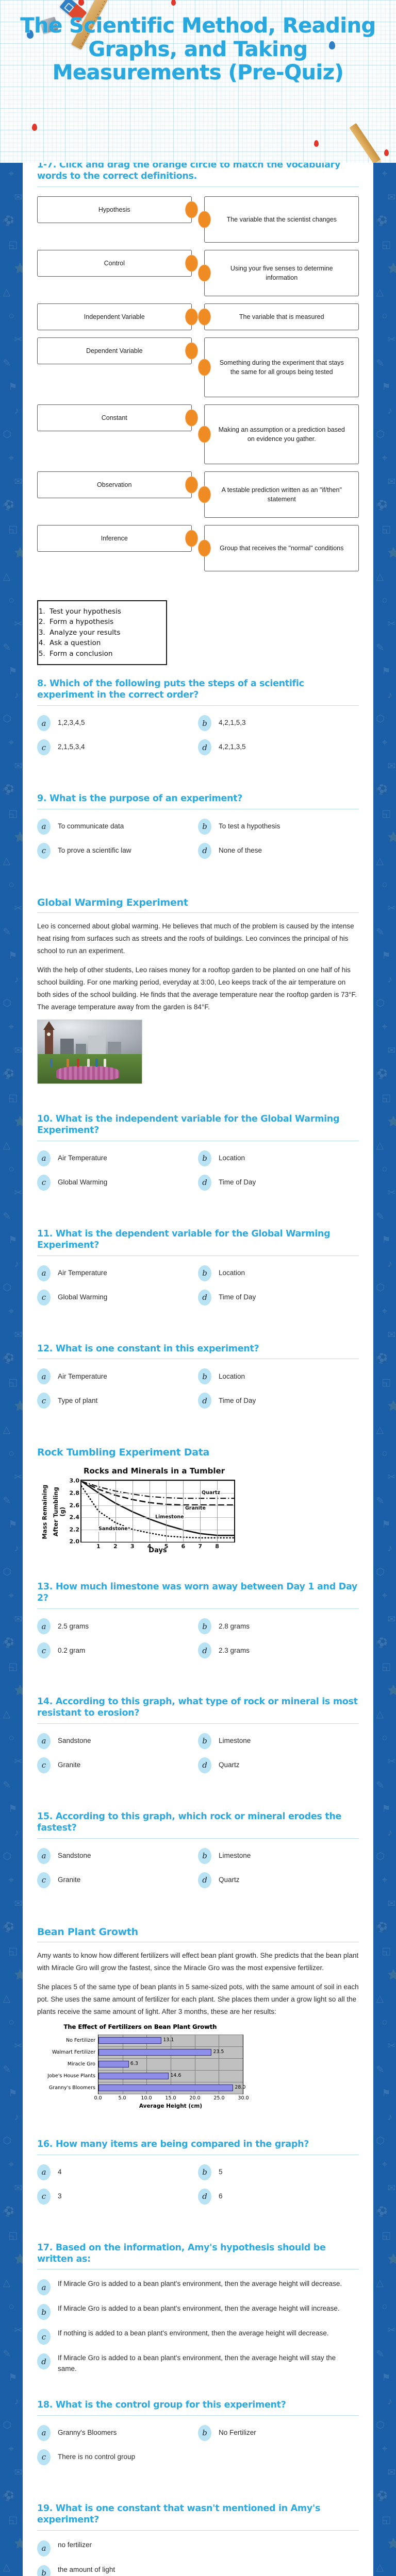  Describe the element at coordinates (278, 2433) in the screenshot. I see `option-b: b No Fertilizer` at that location.